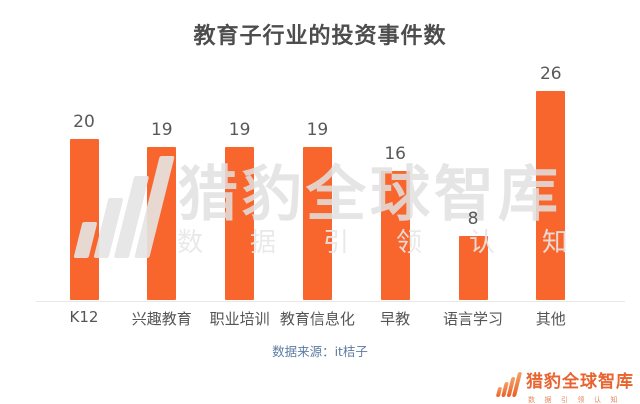 The width and height of the screenshot is (640, 404). I want to click on value-label-education-informatization: 19, so click(317, 130).